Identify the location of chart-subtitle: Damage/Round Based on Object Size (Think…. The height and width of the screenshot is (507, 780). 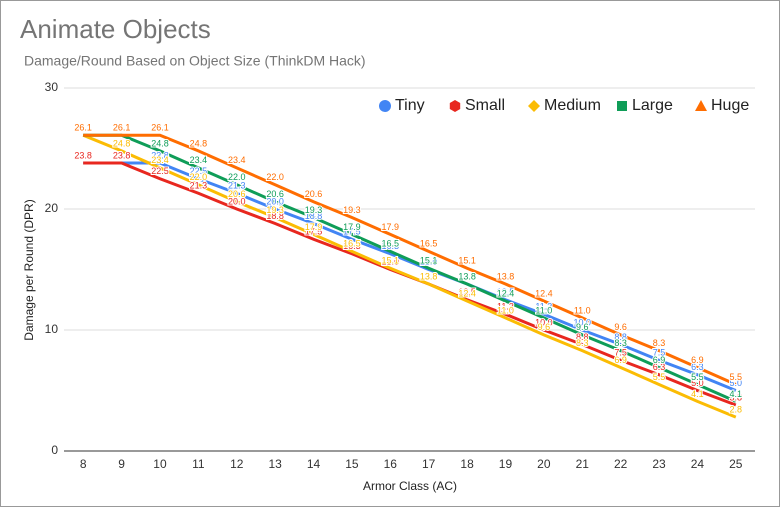
(195, 61).